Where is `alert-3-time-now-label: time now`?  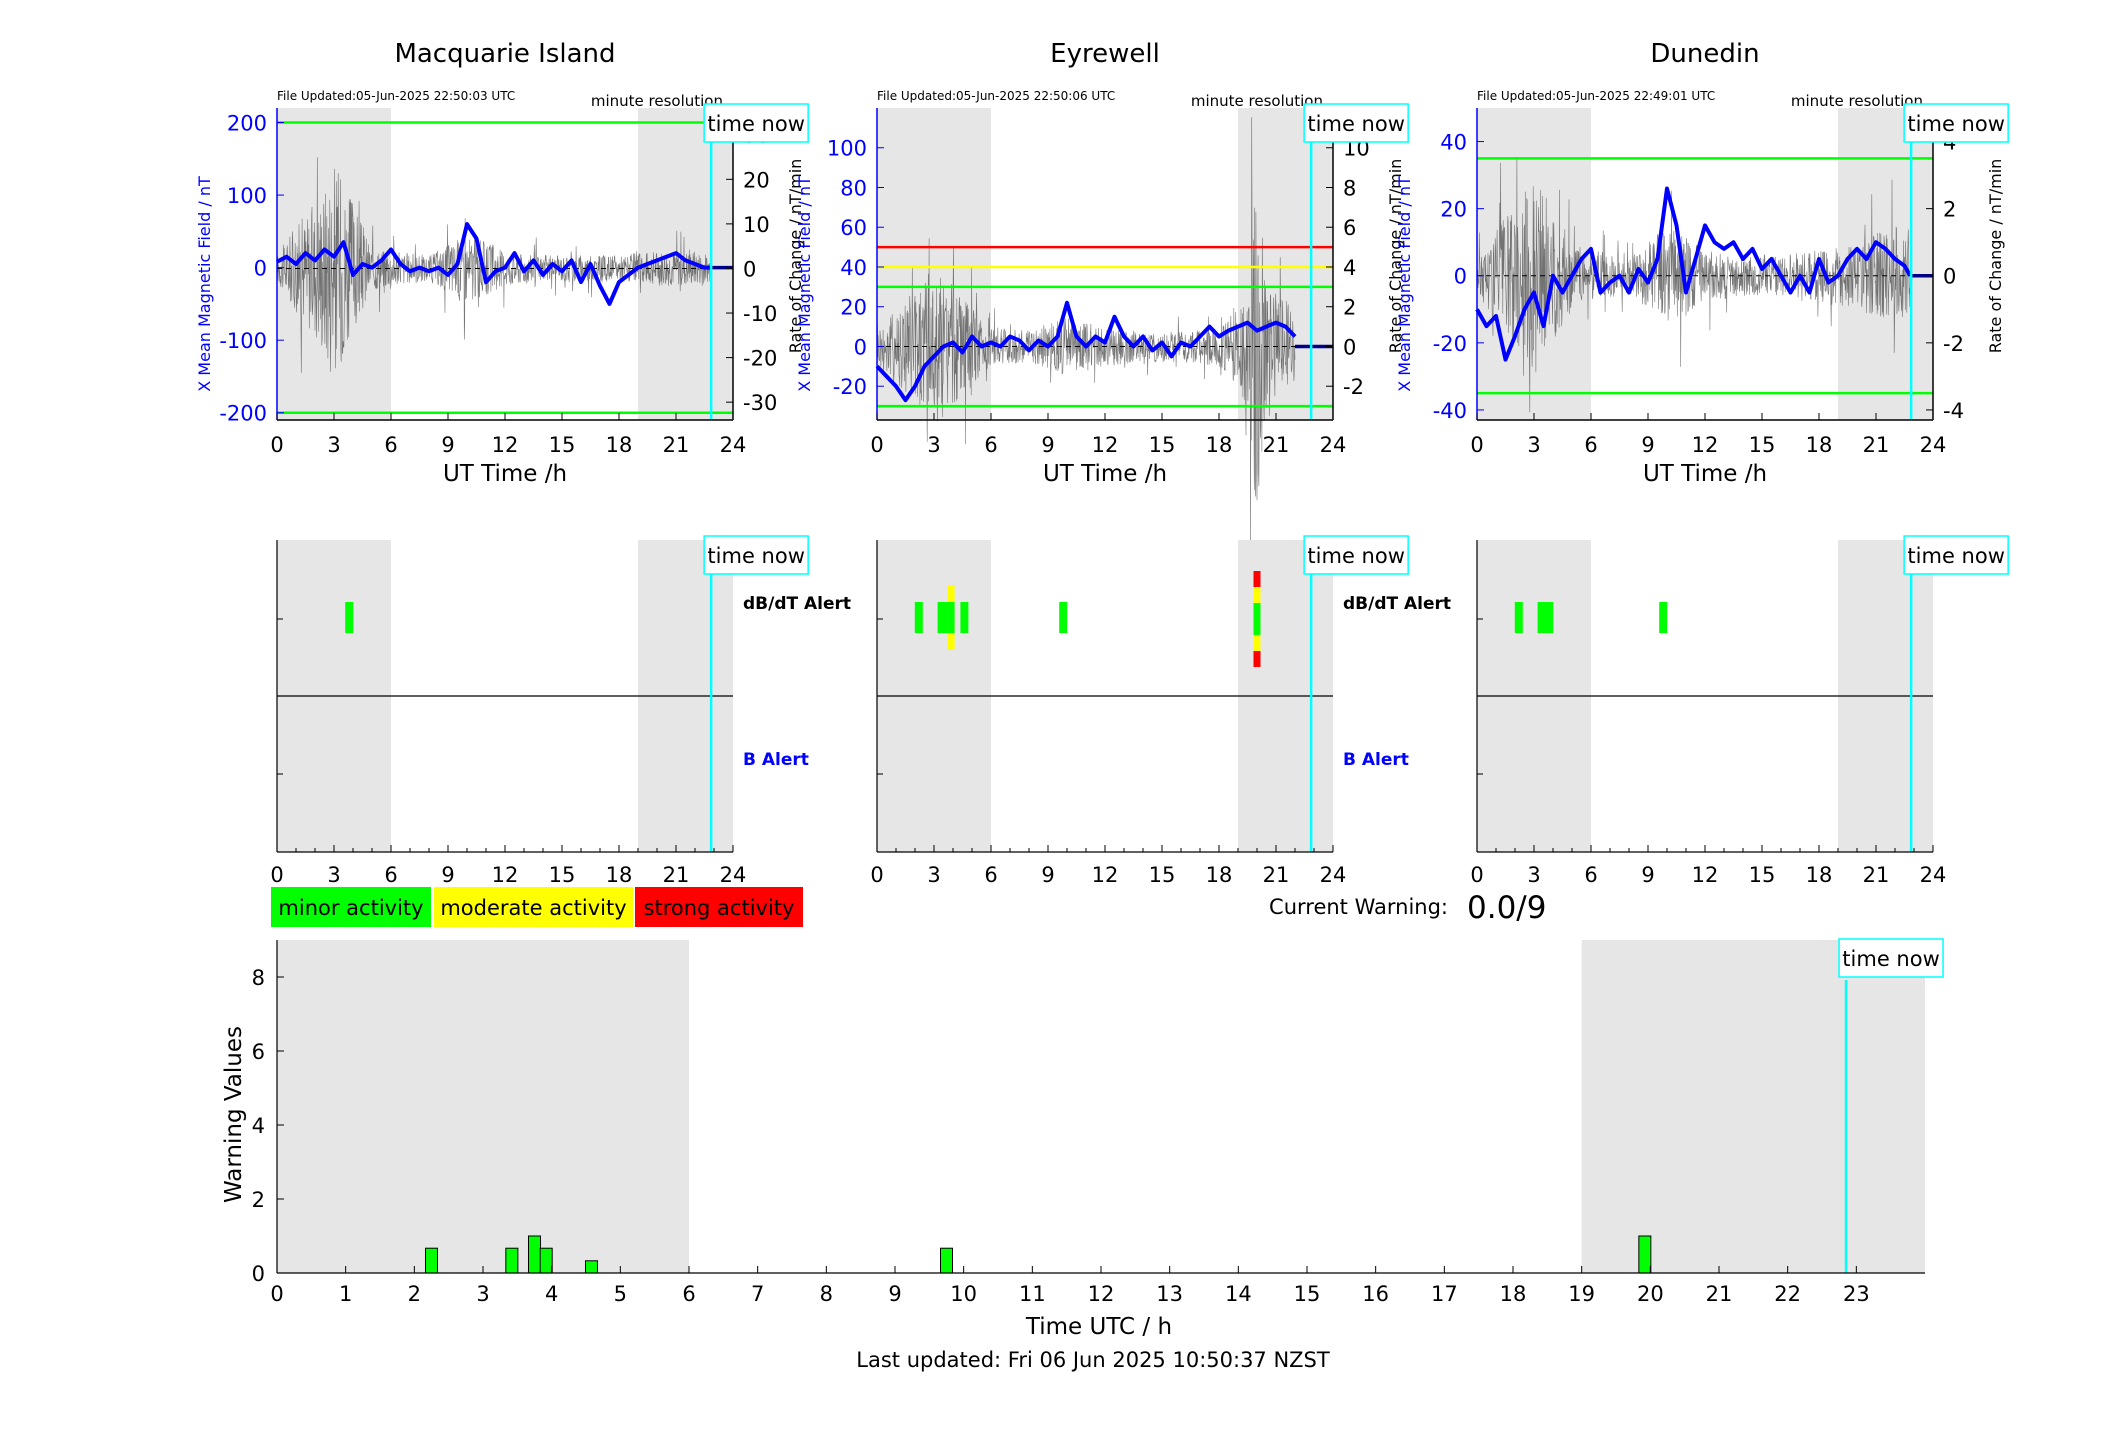 alert-3-time-now-label: time now is located at coordinates (1955, 556).